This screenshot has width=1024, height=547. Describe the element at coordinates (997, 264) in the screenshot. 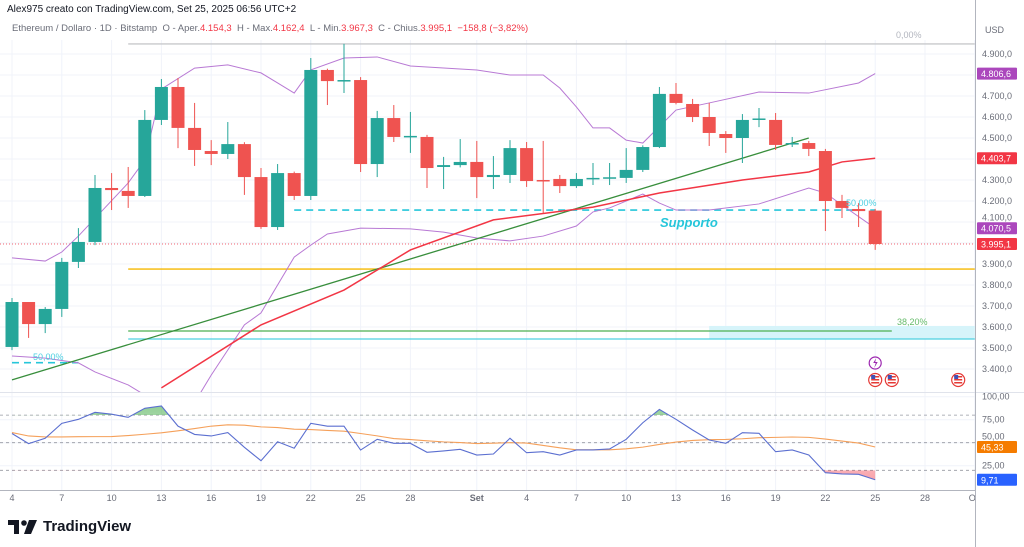

I see `price-tick-label: 3.900,0` at that location.